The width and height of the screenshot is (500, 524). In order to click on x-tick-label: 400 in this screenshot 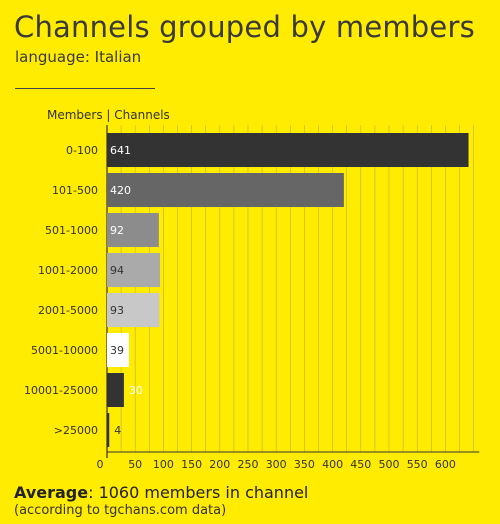, I will do `click(332, 464)`.